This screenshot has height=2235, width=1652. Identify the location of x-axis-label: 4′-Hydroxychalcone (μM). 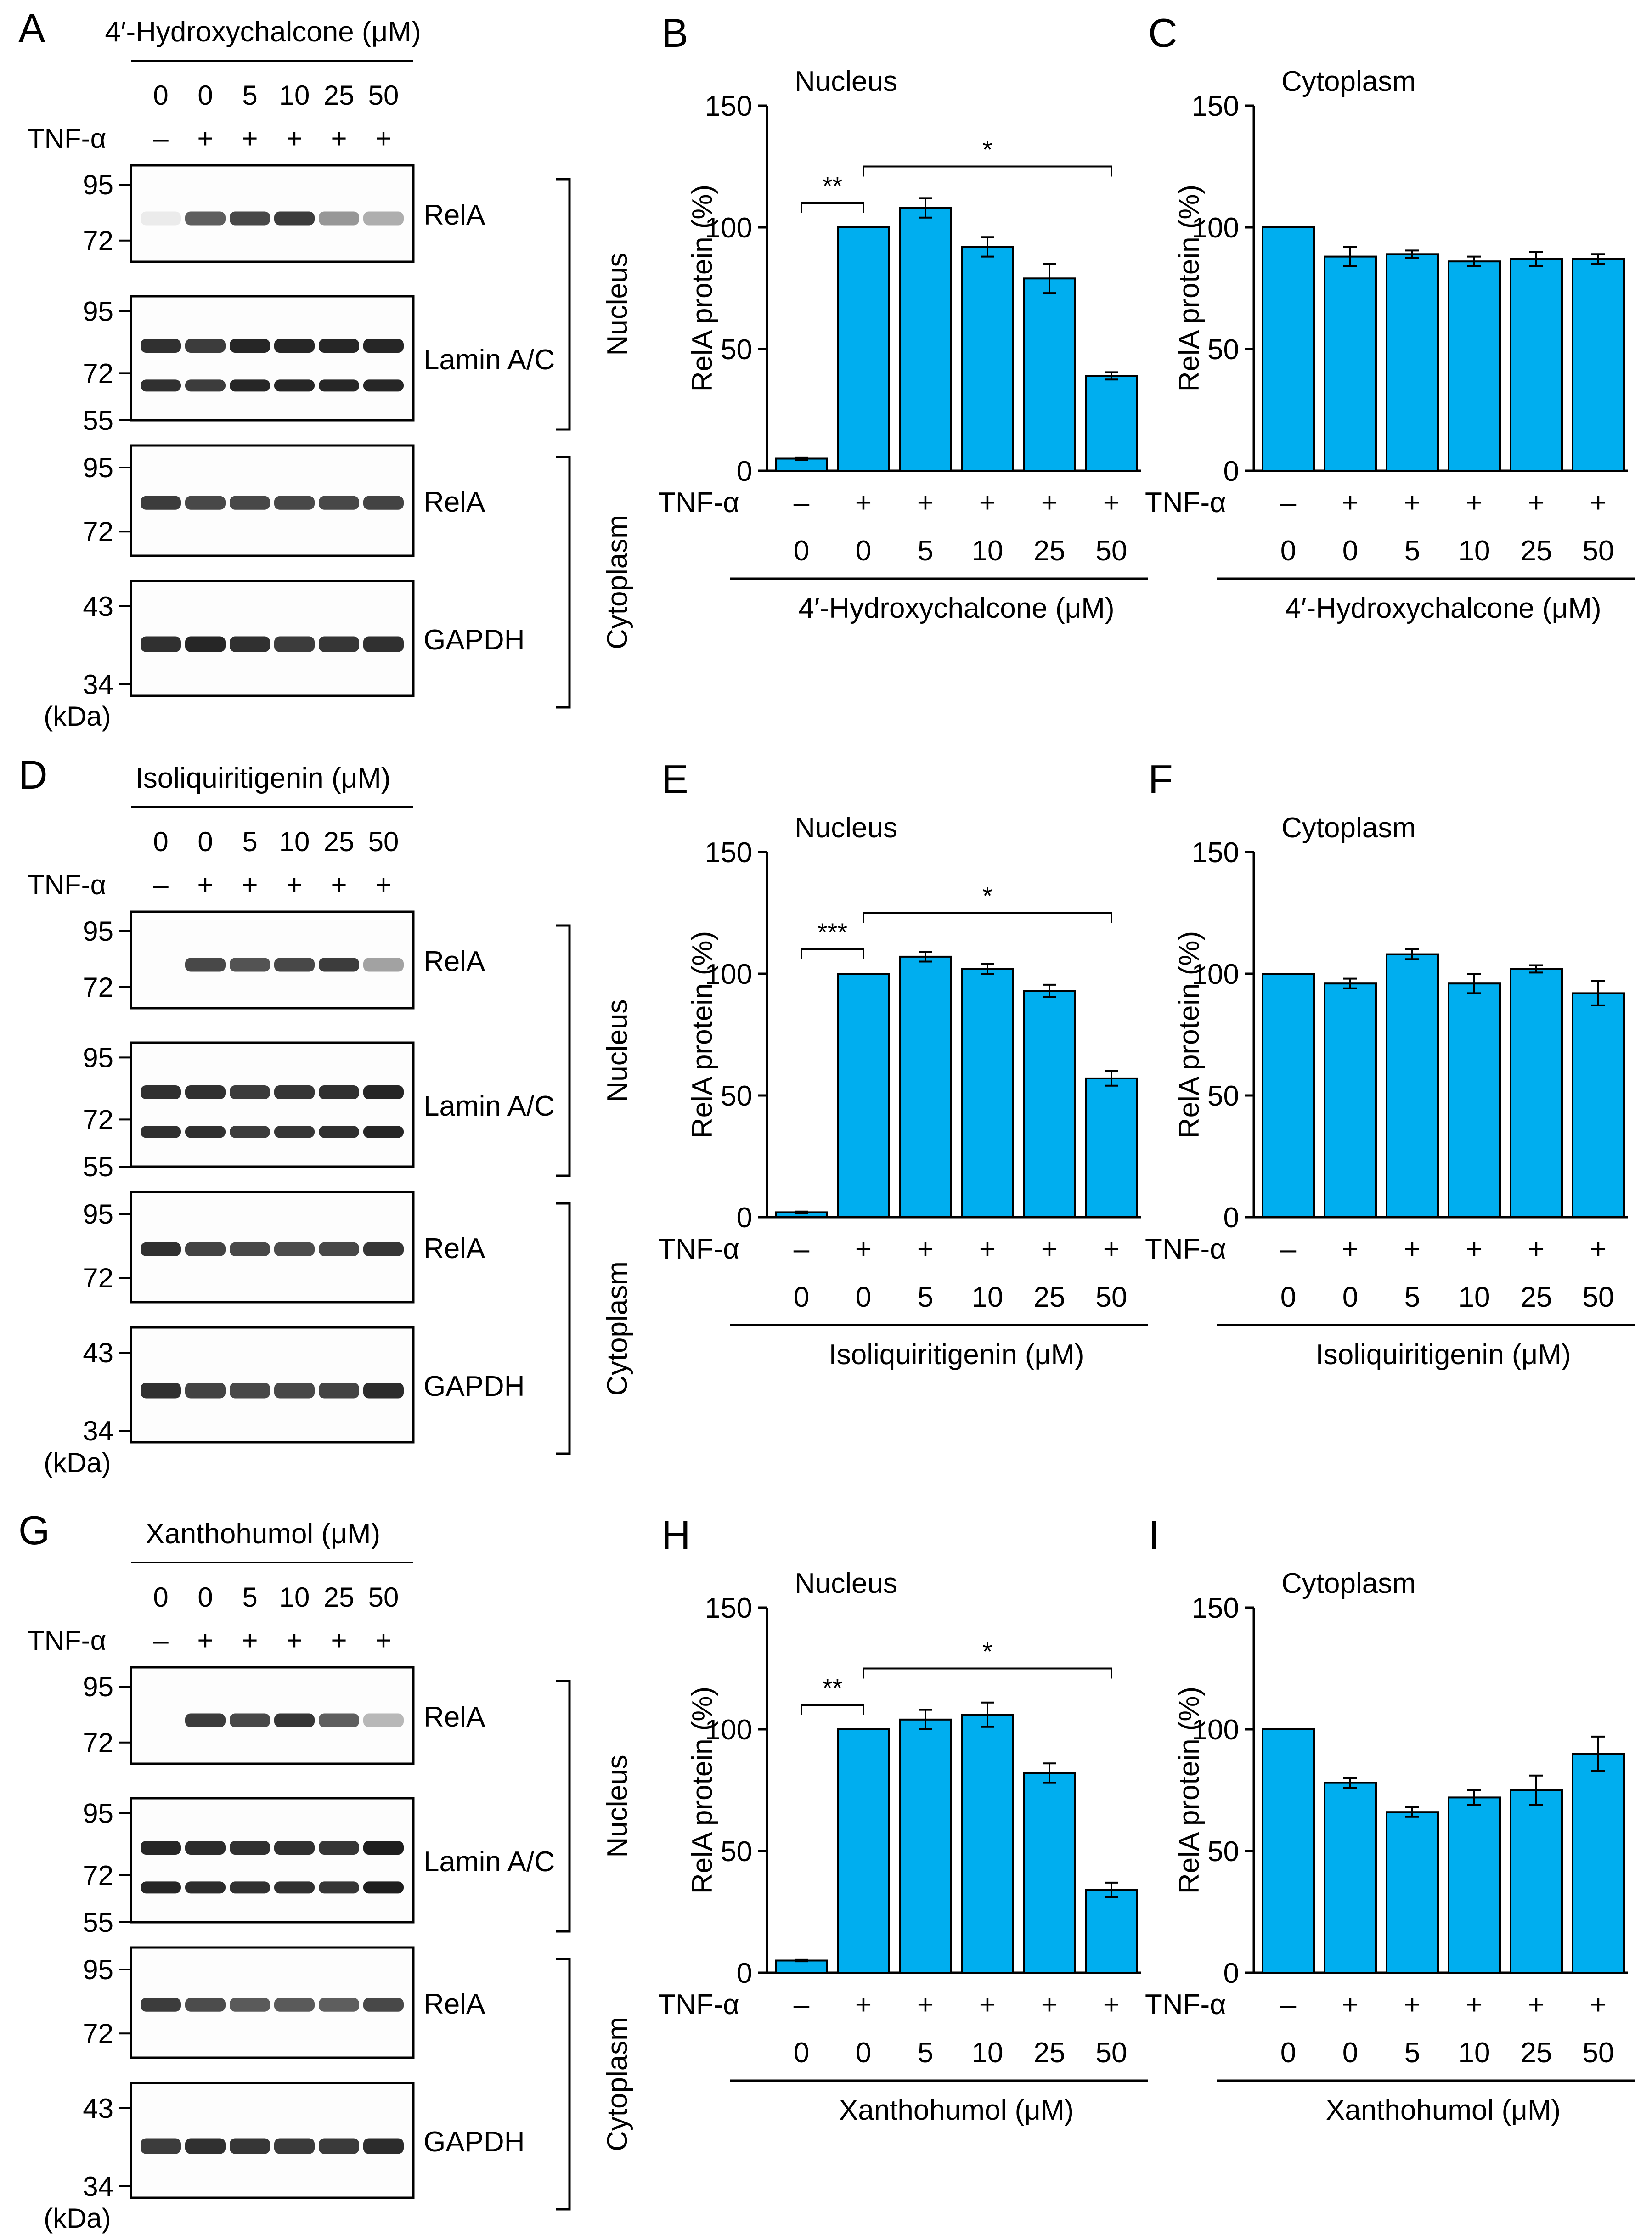
(1443, 608).